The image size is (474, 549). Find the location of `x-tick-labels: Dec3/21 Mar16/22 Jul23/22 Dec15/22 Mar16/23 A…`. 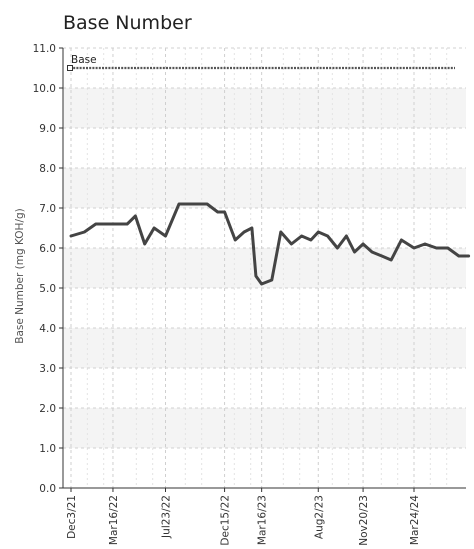

x-tick-labels: Dec3/21 Mar16/22 Jul23/22 Dec15/22 Mar16/23 A… is located at coordinates (243, 517).